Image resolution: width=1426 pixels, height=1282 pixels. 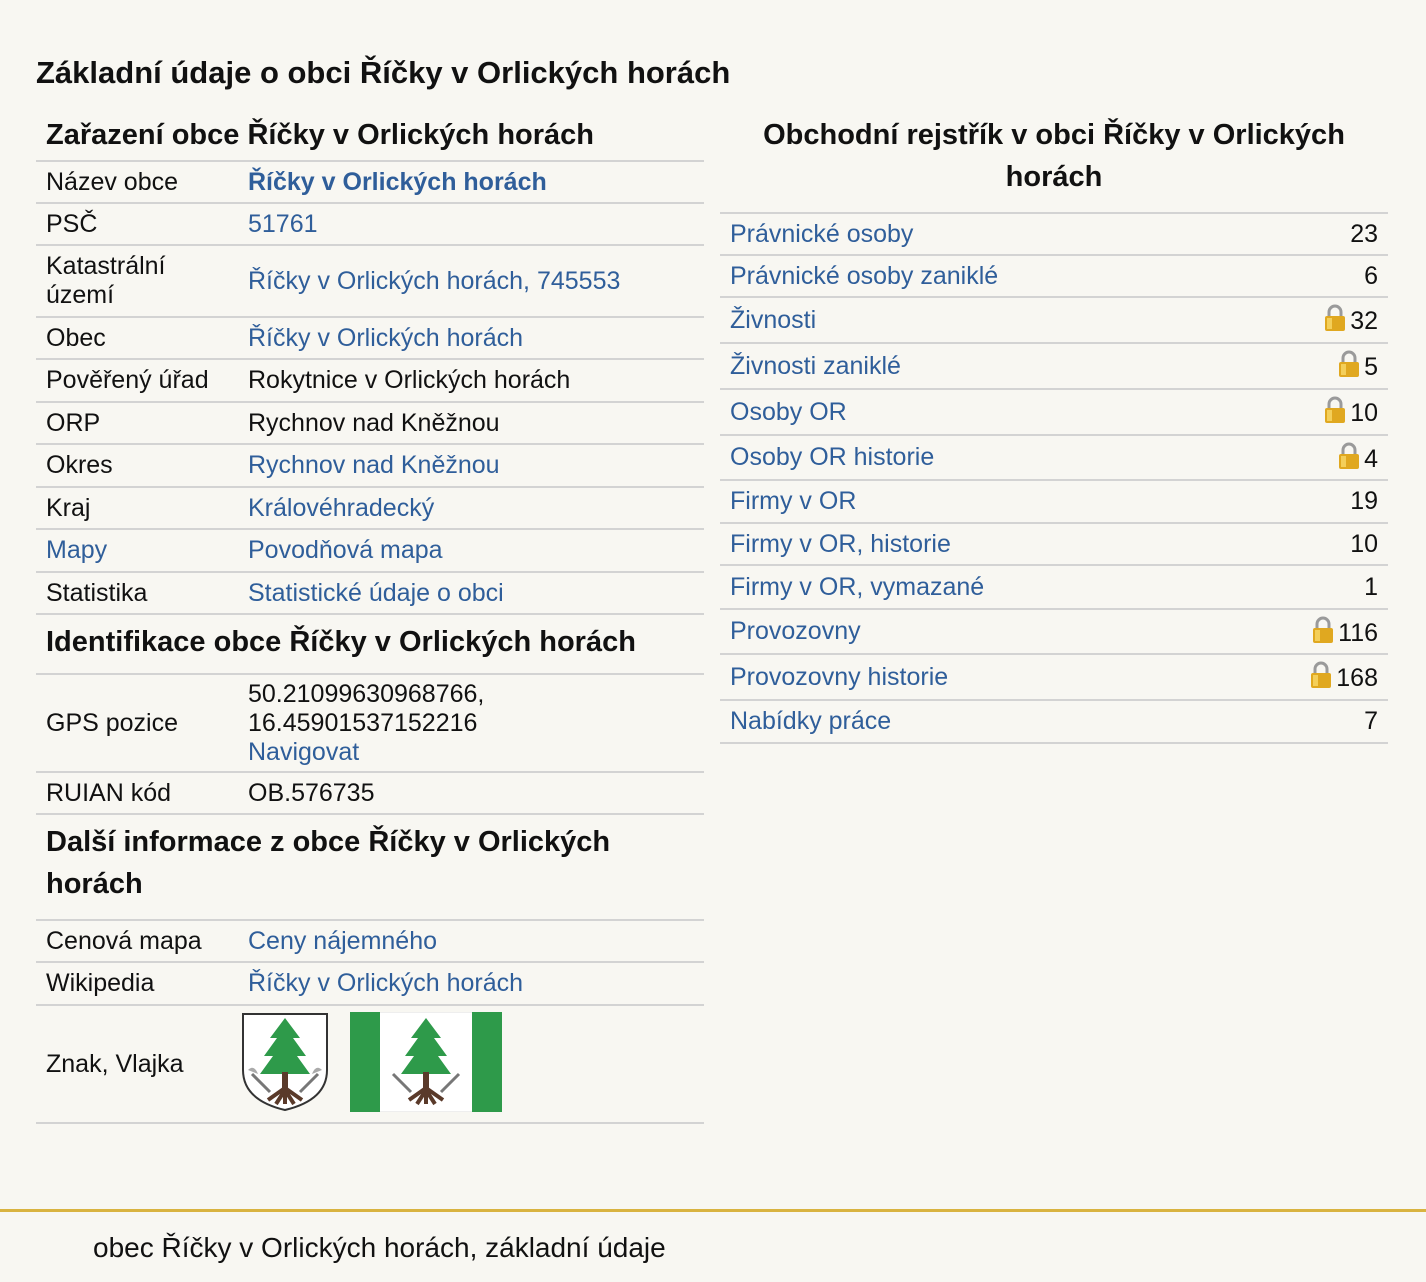 What do you see at coordinates (345, 550) in the screenshot?
I see `povodnova-mapa-link: Povodňová mapa` at bounding box center [345, 550].